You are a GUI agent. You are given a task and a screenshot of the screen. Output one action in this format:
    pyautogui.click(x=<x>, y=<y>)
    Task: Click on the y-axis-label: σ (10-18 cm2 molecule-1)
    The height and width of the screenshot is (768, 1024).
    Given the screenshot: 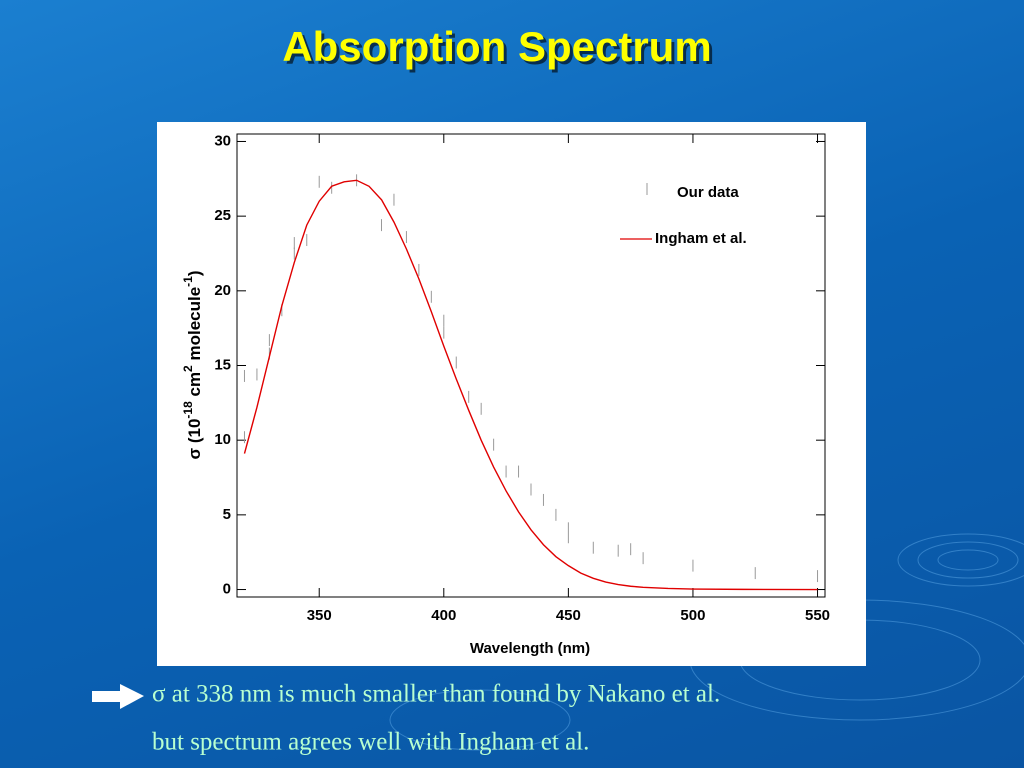 What is the action you would take?
    pyautogui.click(x=192, y=364)
    